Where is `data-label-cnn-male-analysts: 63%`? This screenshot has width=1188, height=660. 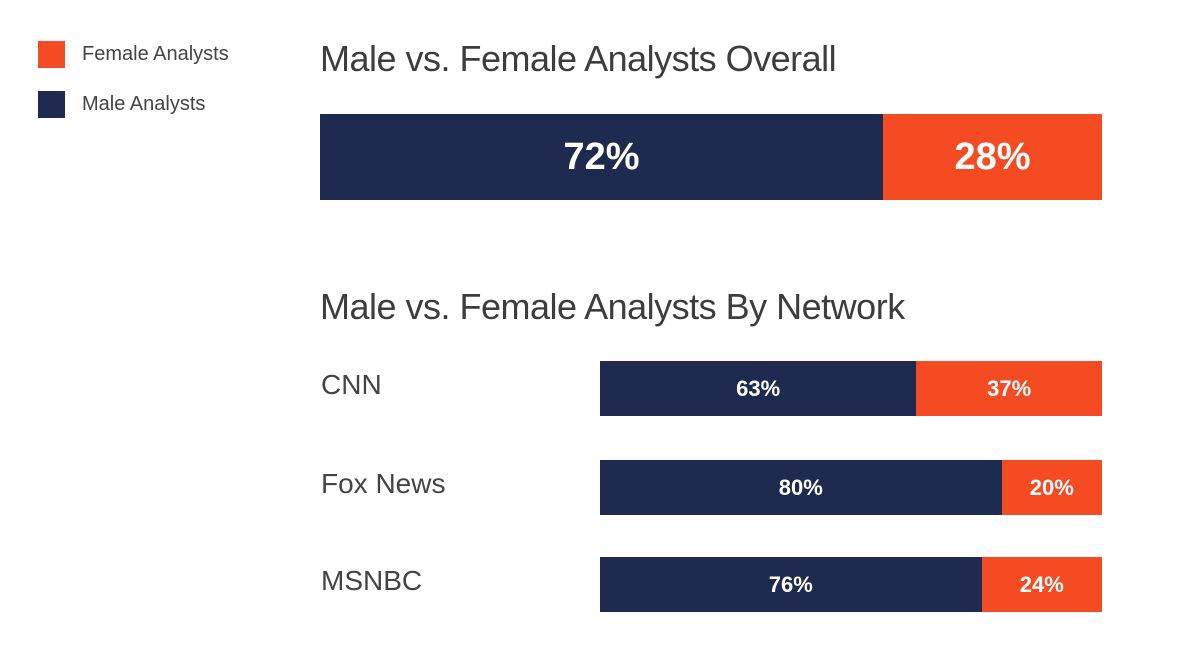 data-label-cnn-male-analysts: 63% is located at coordinates (758, 388).